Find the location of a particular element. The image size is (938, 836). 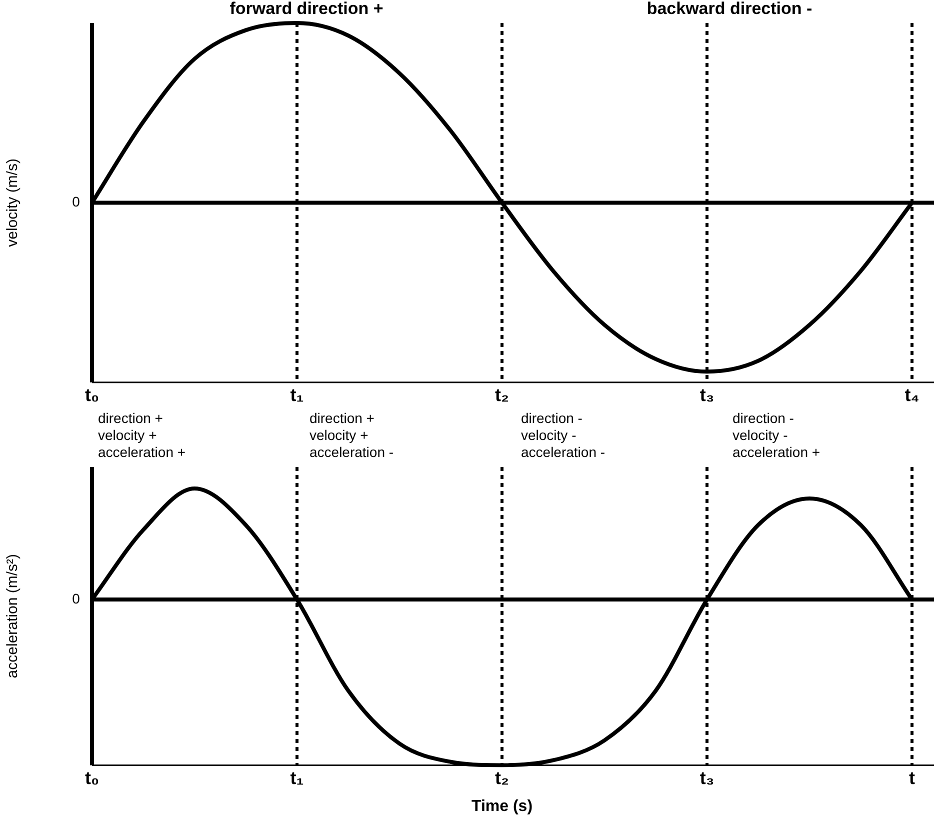

text: direction - velocity - acceleration + is located at coordinates (777, 435).